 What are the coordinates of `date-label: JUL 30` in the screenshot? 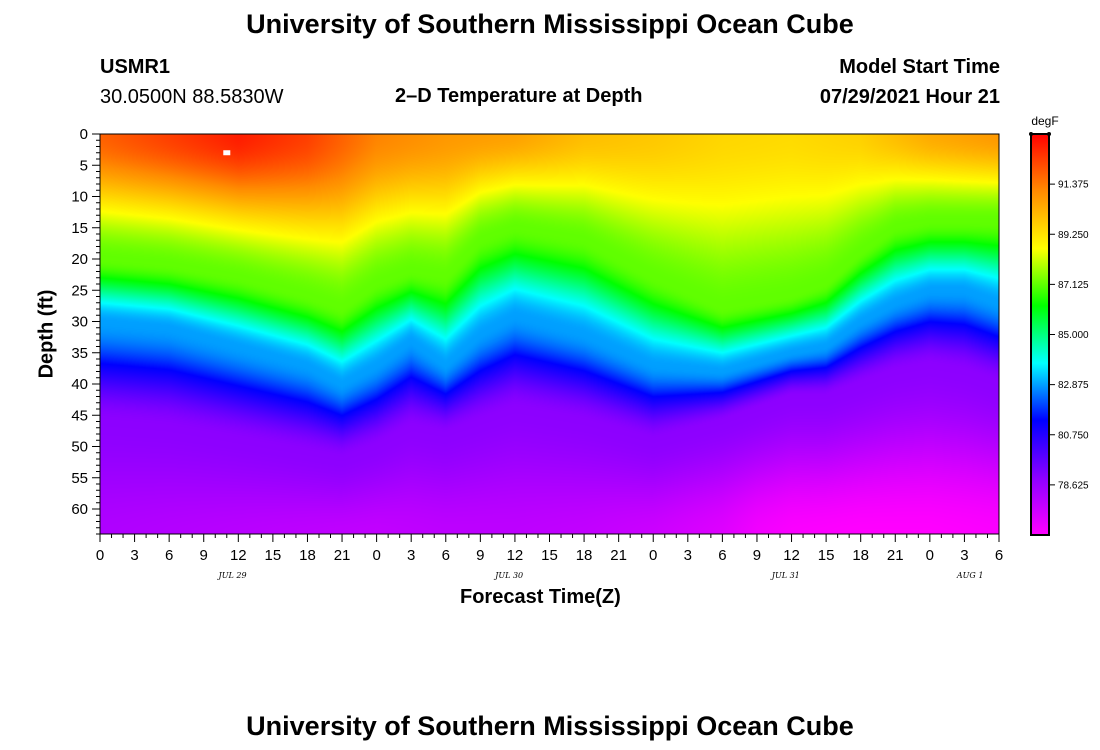 It's located at (508, 575).